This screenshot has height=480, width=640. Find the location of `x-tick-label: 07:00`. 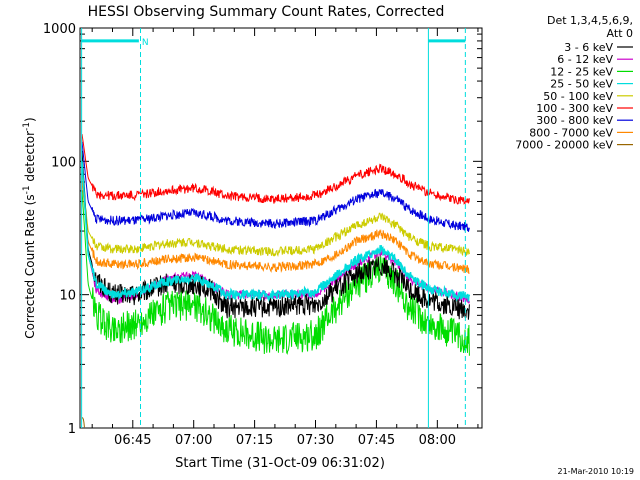

x-tick-label: 07:00 is located at coordinates (193, 440).